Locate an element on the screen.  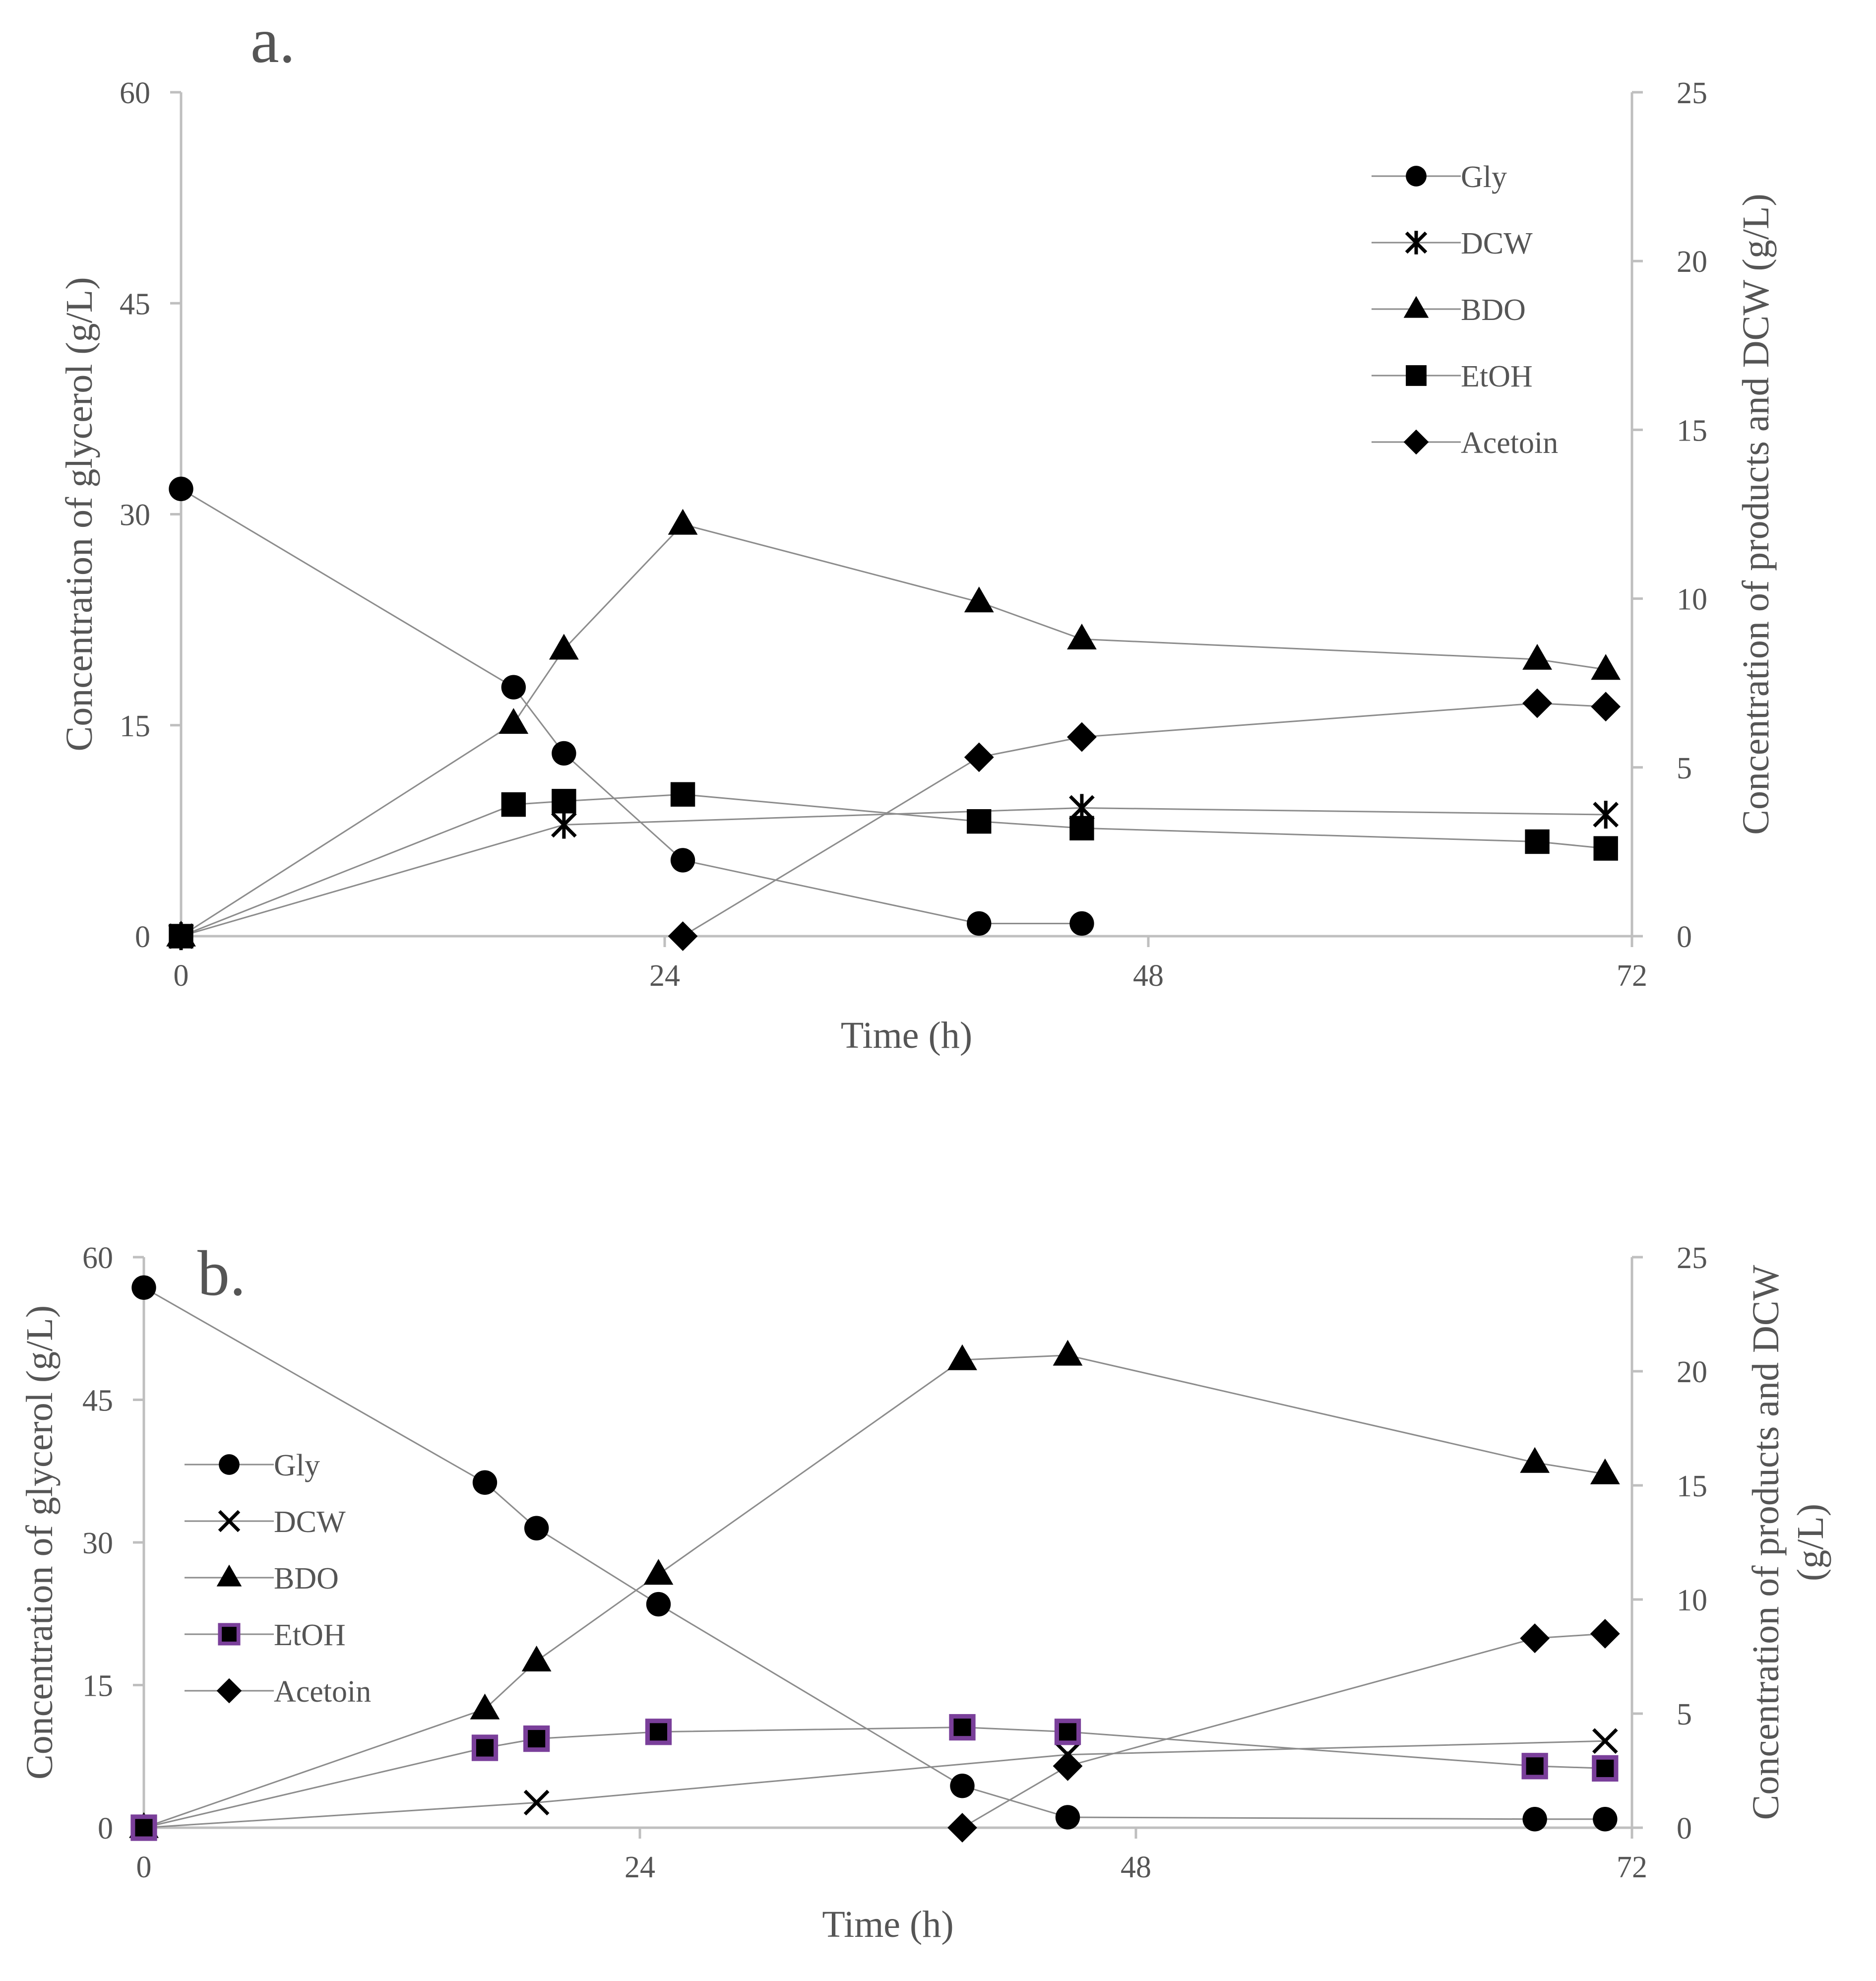
right-tick-label: 20 is located at coordinates (1692, 1372).